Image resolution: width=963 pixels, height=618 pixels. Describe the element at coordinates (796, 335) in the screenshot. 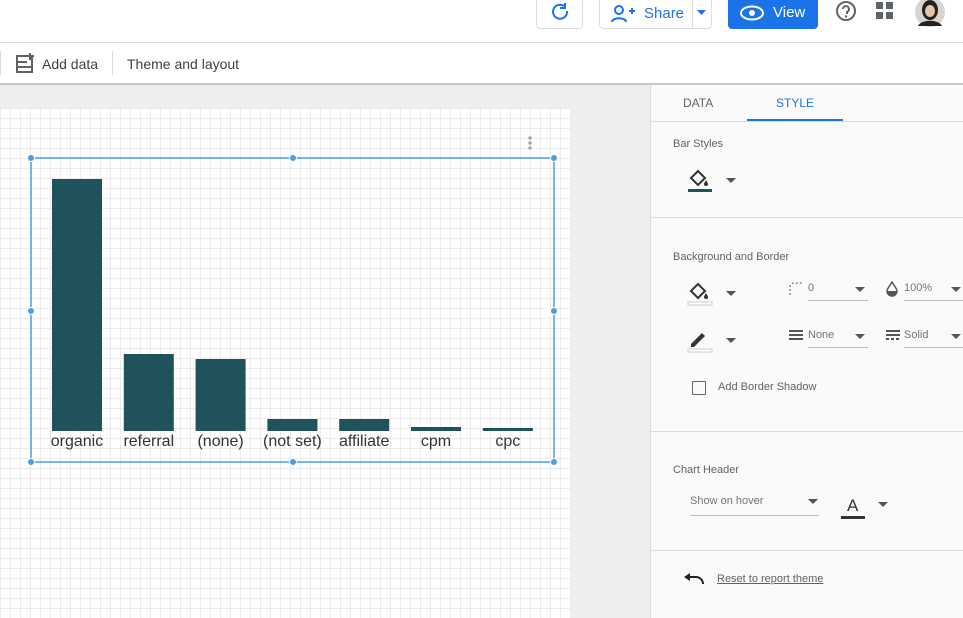

I see `weight-icon` at that location.